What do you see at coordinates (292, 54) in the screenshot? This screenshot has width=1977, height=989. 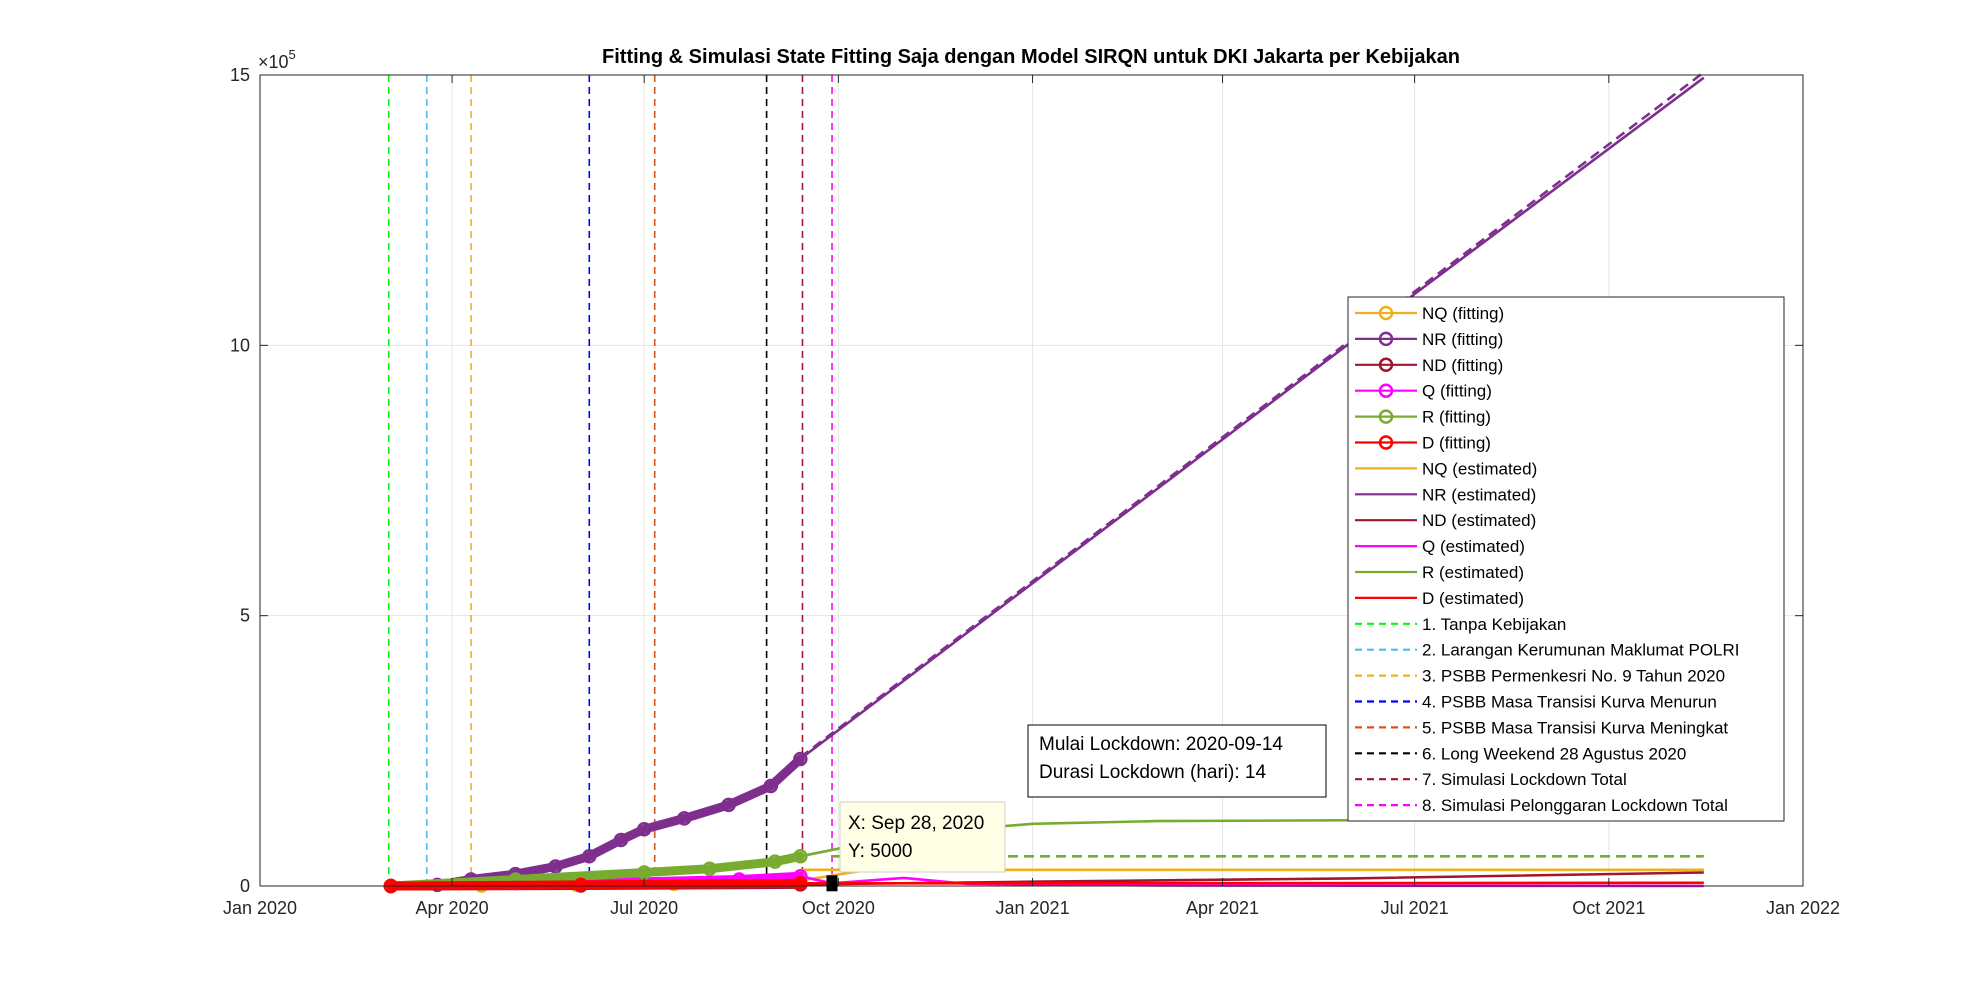 I see `y-exponent-power: 5` at bounding box center [292, 54].